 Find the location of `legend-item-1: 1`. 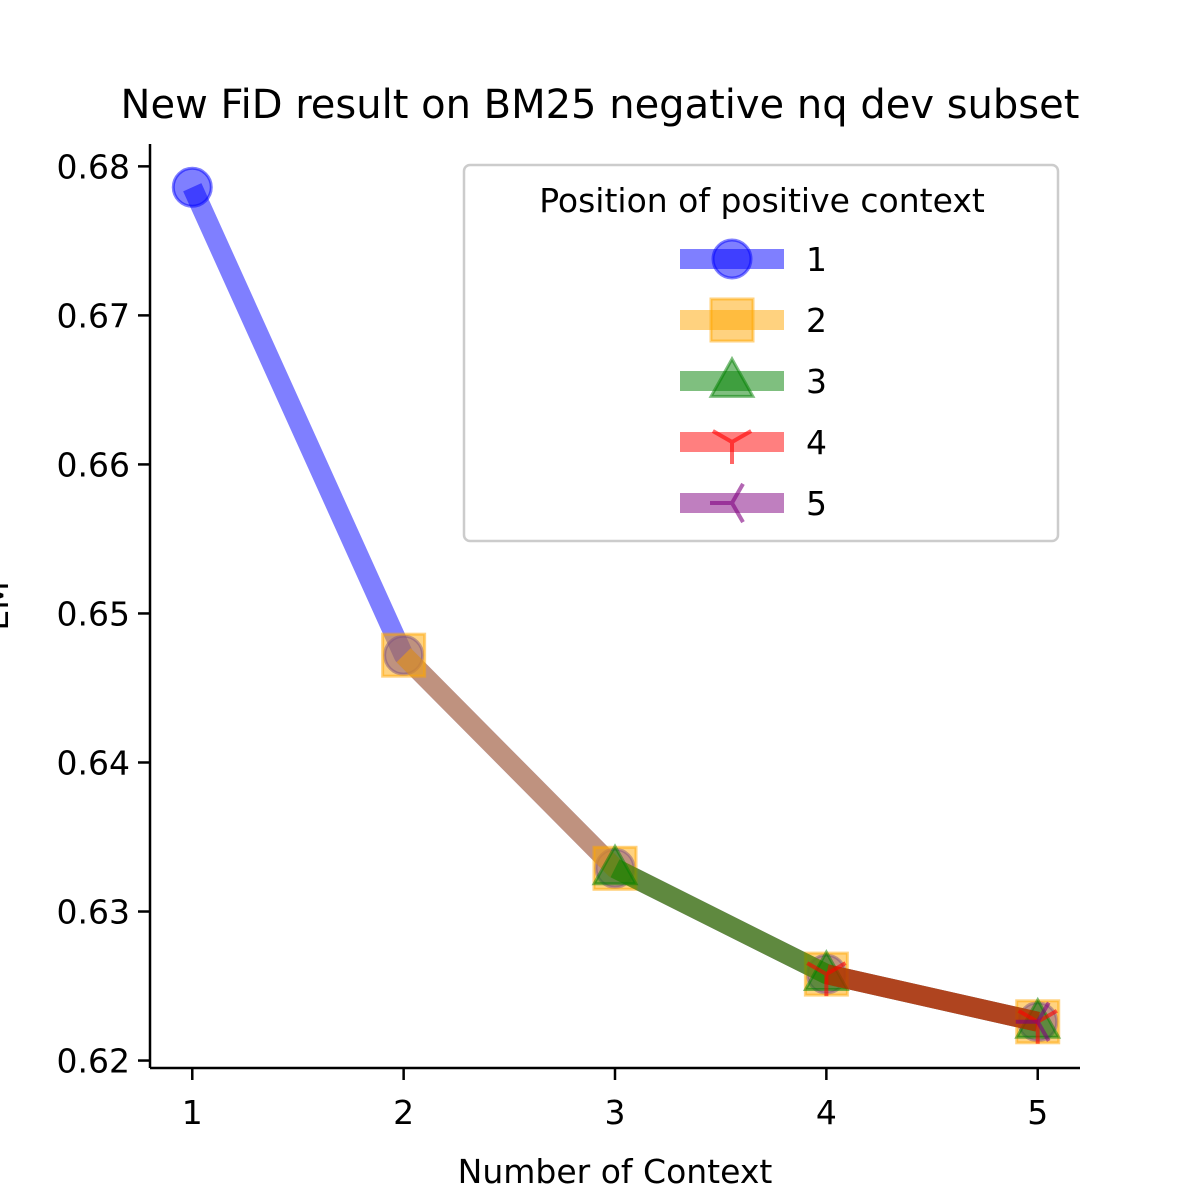

legend-item-1: 1 is located at coordinates (753, 259).